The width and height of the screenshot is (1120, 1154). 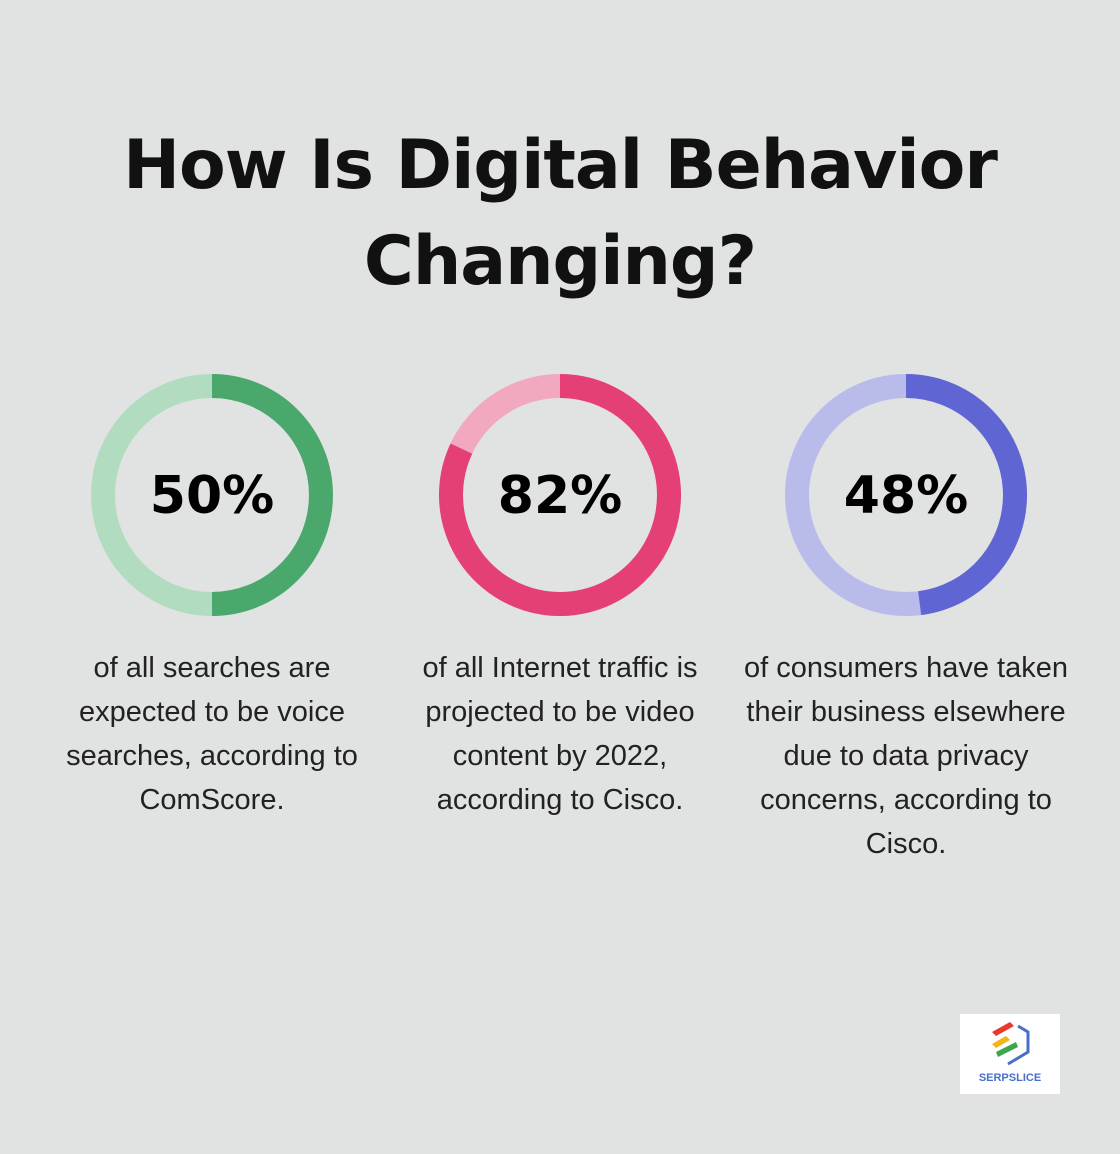 I want to click on percentage-label: 50%, so click(x=212, y=496).